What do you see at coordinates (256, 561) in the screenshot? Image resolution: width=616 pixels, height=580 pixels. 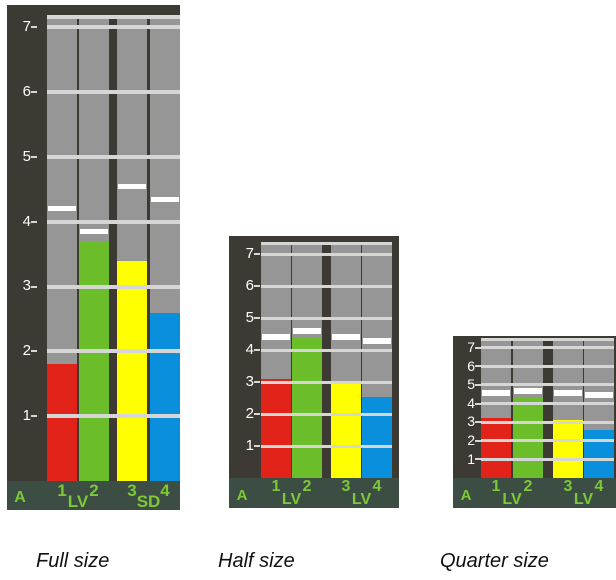 I see `caption-half-size: Half size` at bounding box center [256, 561].